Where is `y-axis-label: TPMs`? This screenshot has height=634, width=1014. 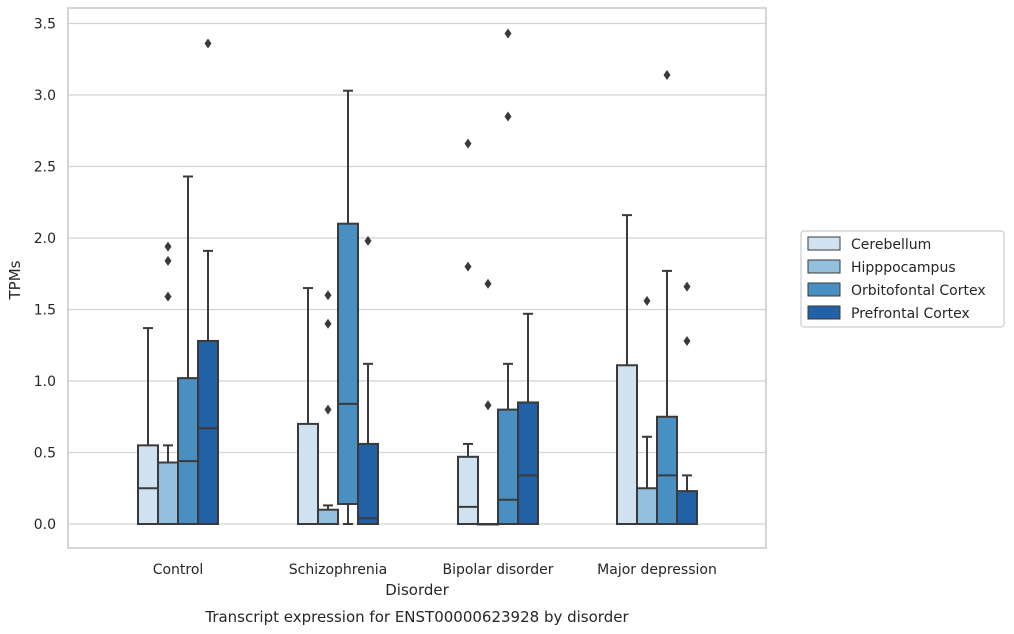
y-axis-label: TPMs is located at coordinates (15, 280).